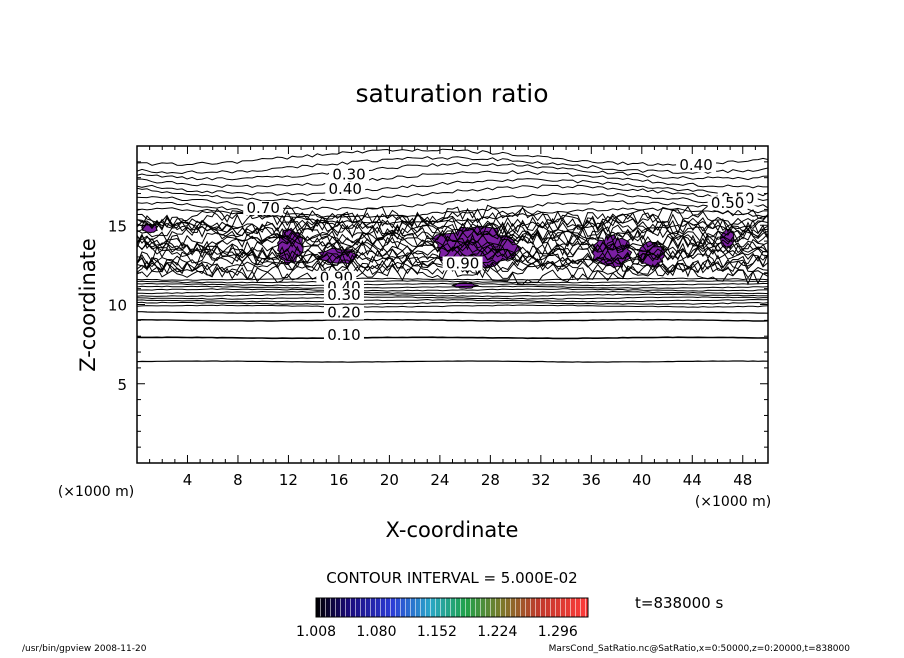 Image resolution: width=904 pixels, height=658 pixels. What do you see at coordinates (692, 480) in the screenshot?
I see `x-tick-label: 44` at bounding box center [692, 480].